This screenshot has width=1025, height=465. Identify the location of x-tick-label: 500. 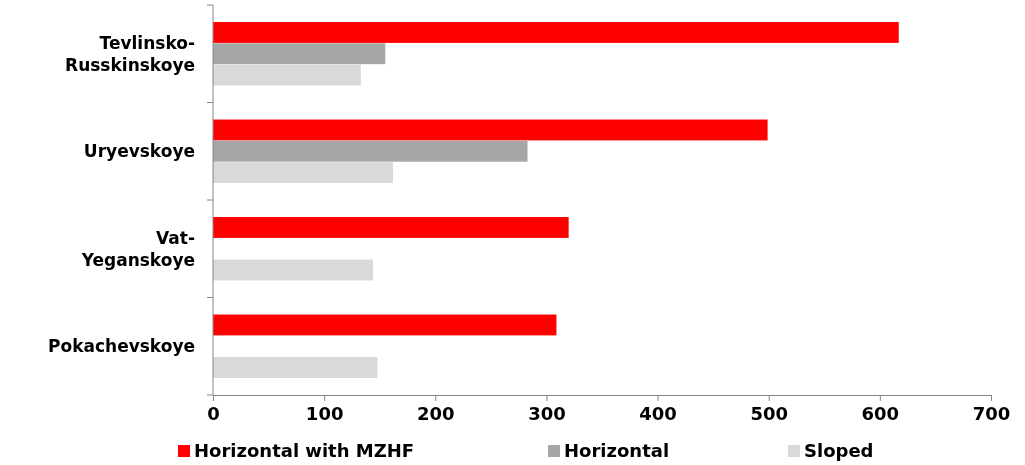
(769, 414).